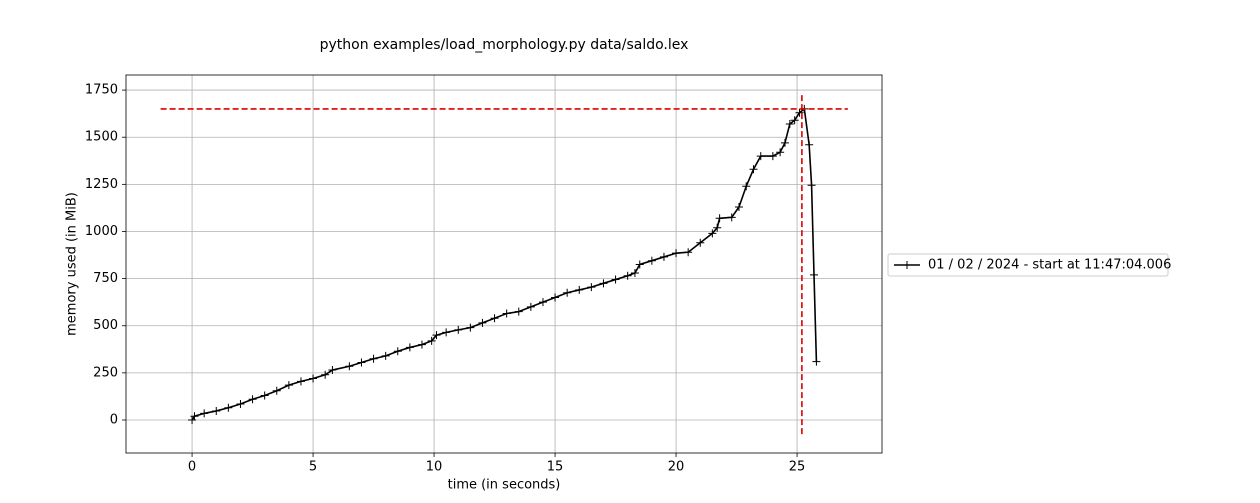 This screenshot has height=503, width=1260. What do you see at coordinates (101, 231) in the screenshot?
I see `y-tick-label: 1000` at bounding box center [101, 231].